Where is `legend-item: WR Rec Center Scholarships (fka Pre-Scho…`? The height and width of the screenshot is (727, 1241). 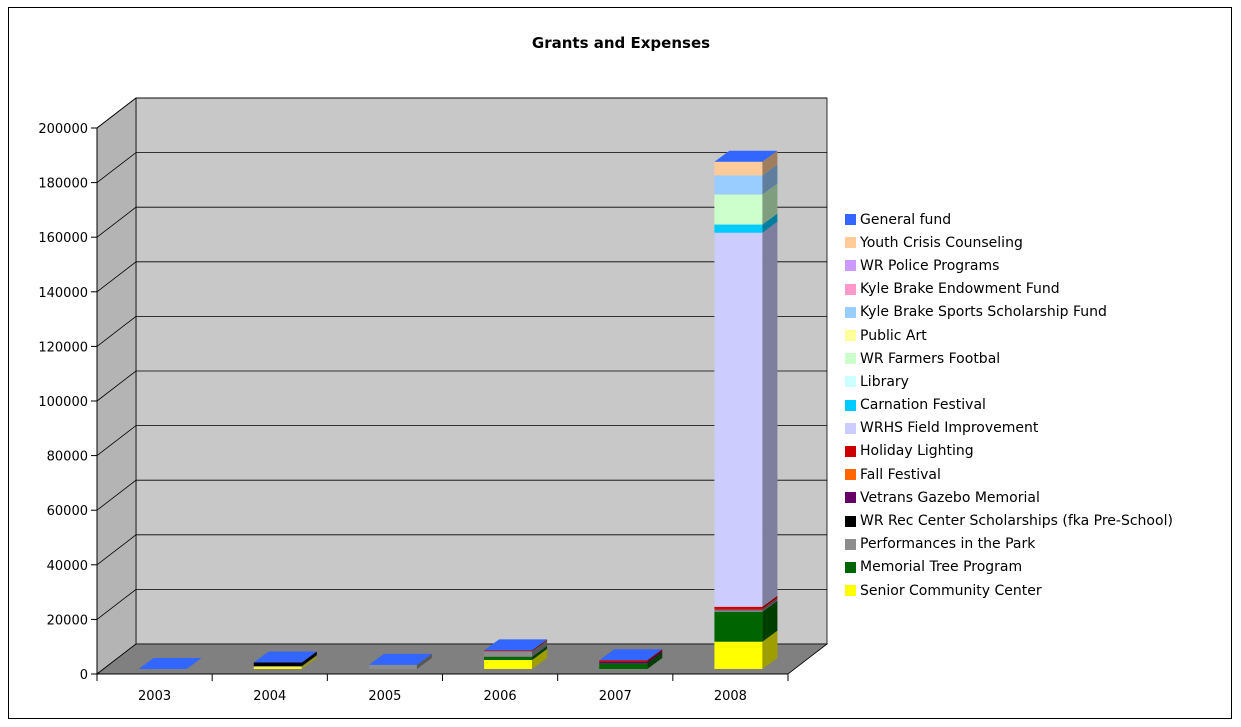
legend-item: WR Rec Center Scholarships (fka Pre-Scho… is located at coordinates (1040, 520).